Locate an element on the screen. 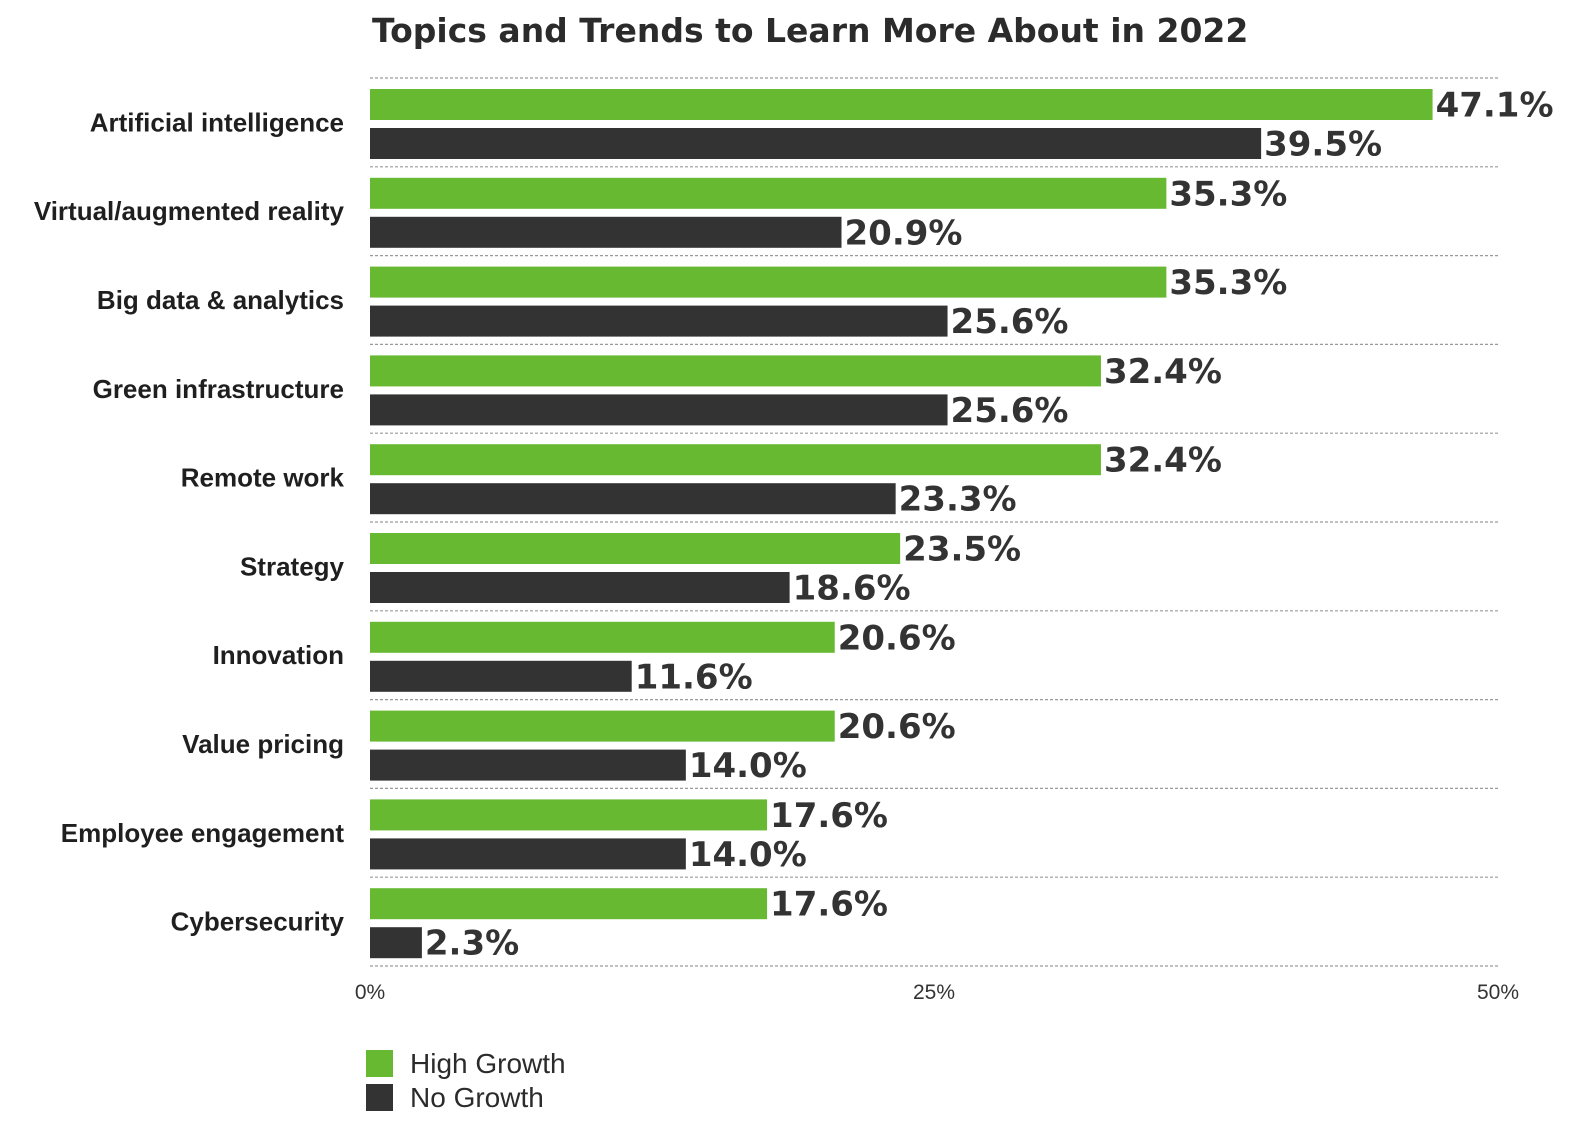  bar-no-growth-employee-engagement is located at coordinates (528, 854).